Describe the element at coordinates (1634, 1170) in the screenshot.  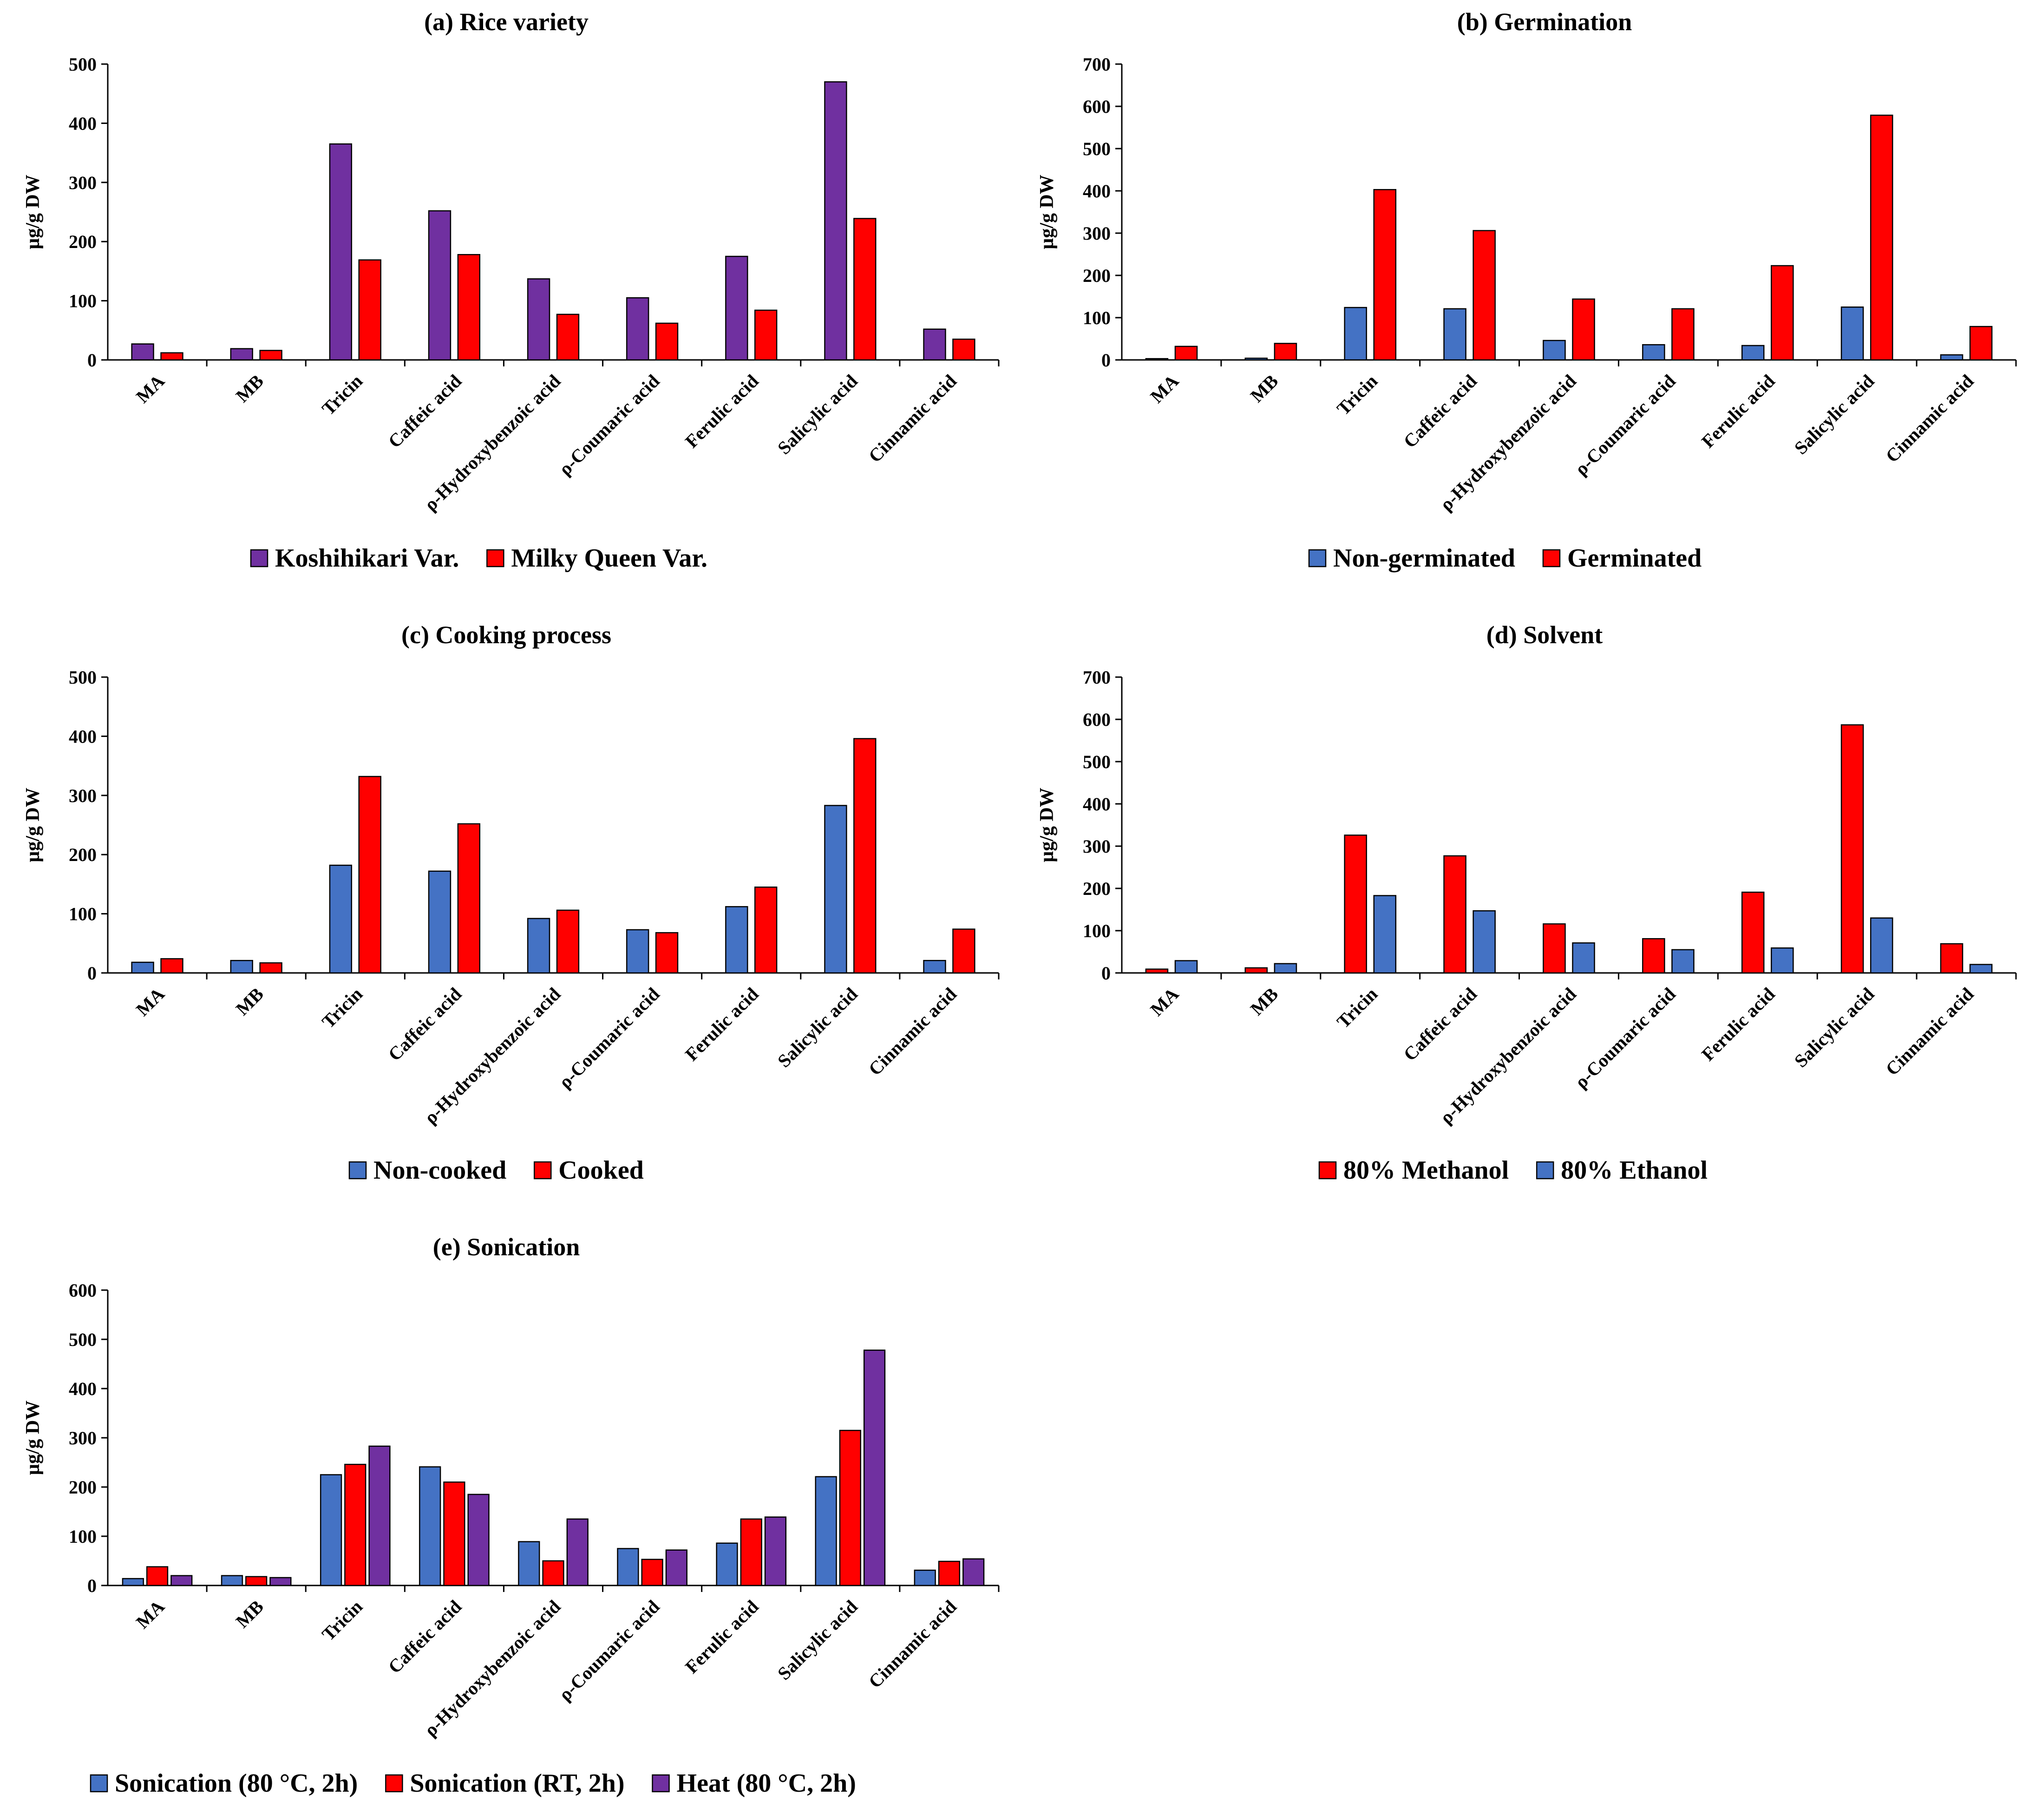
I see `legend-label: 80% Ethanol` at that location.